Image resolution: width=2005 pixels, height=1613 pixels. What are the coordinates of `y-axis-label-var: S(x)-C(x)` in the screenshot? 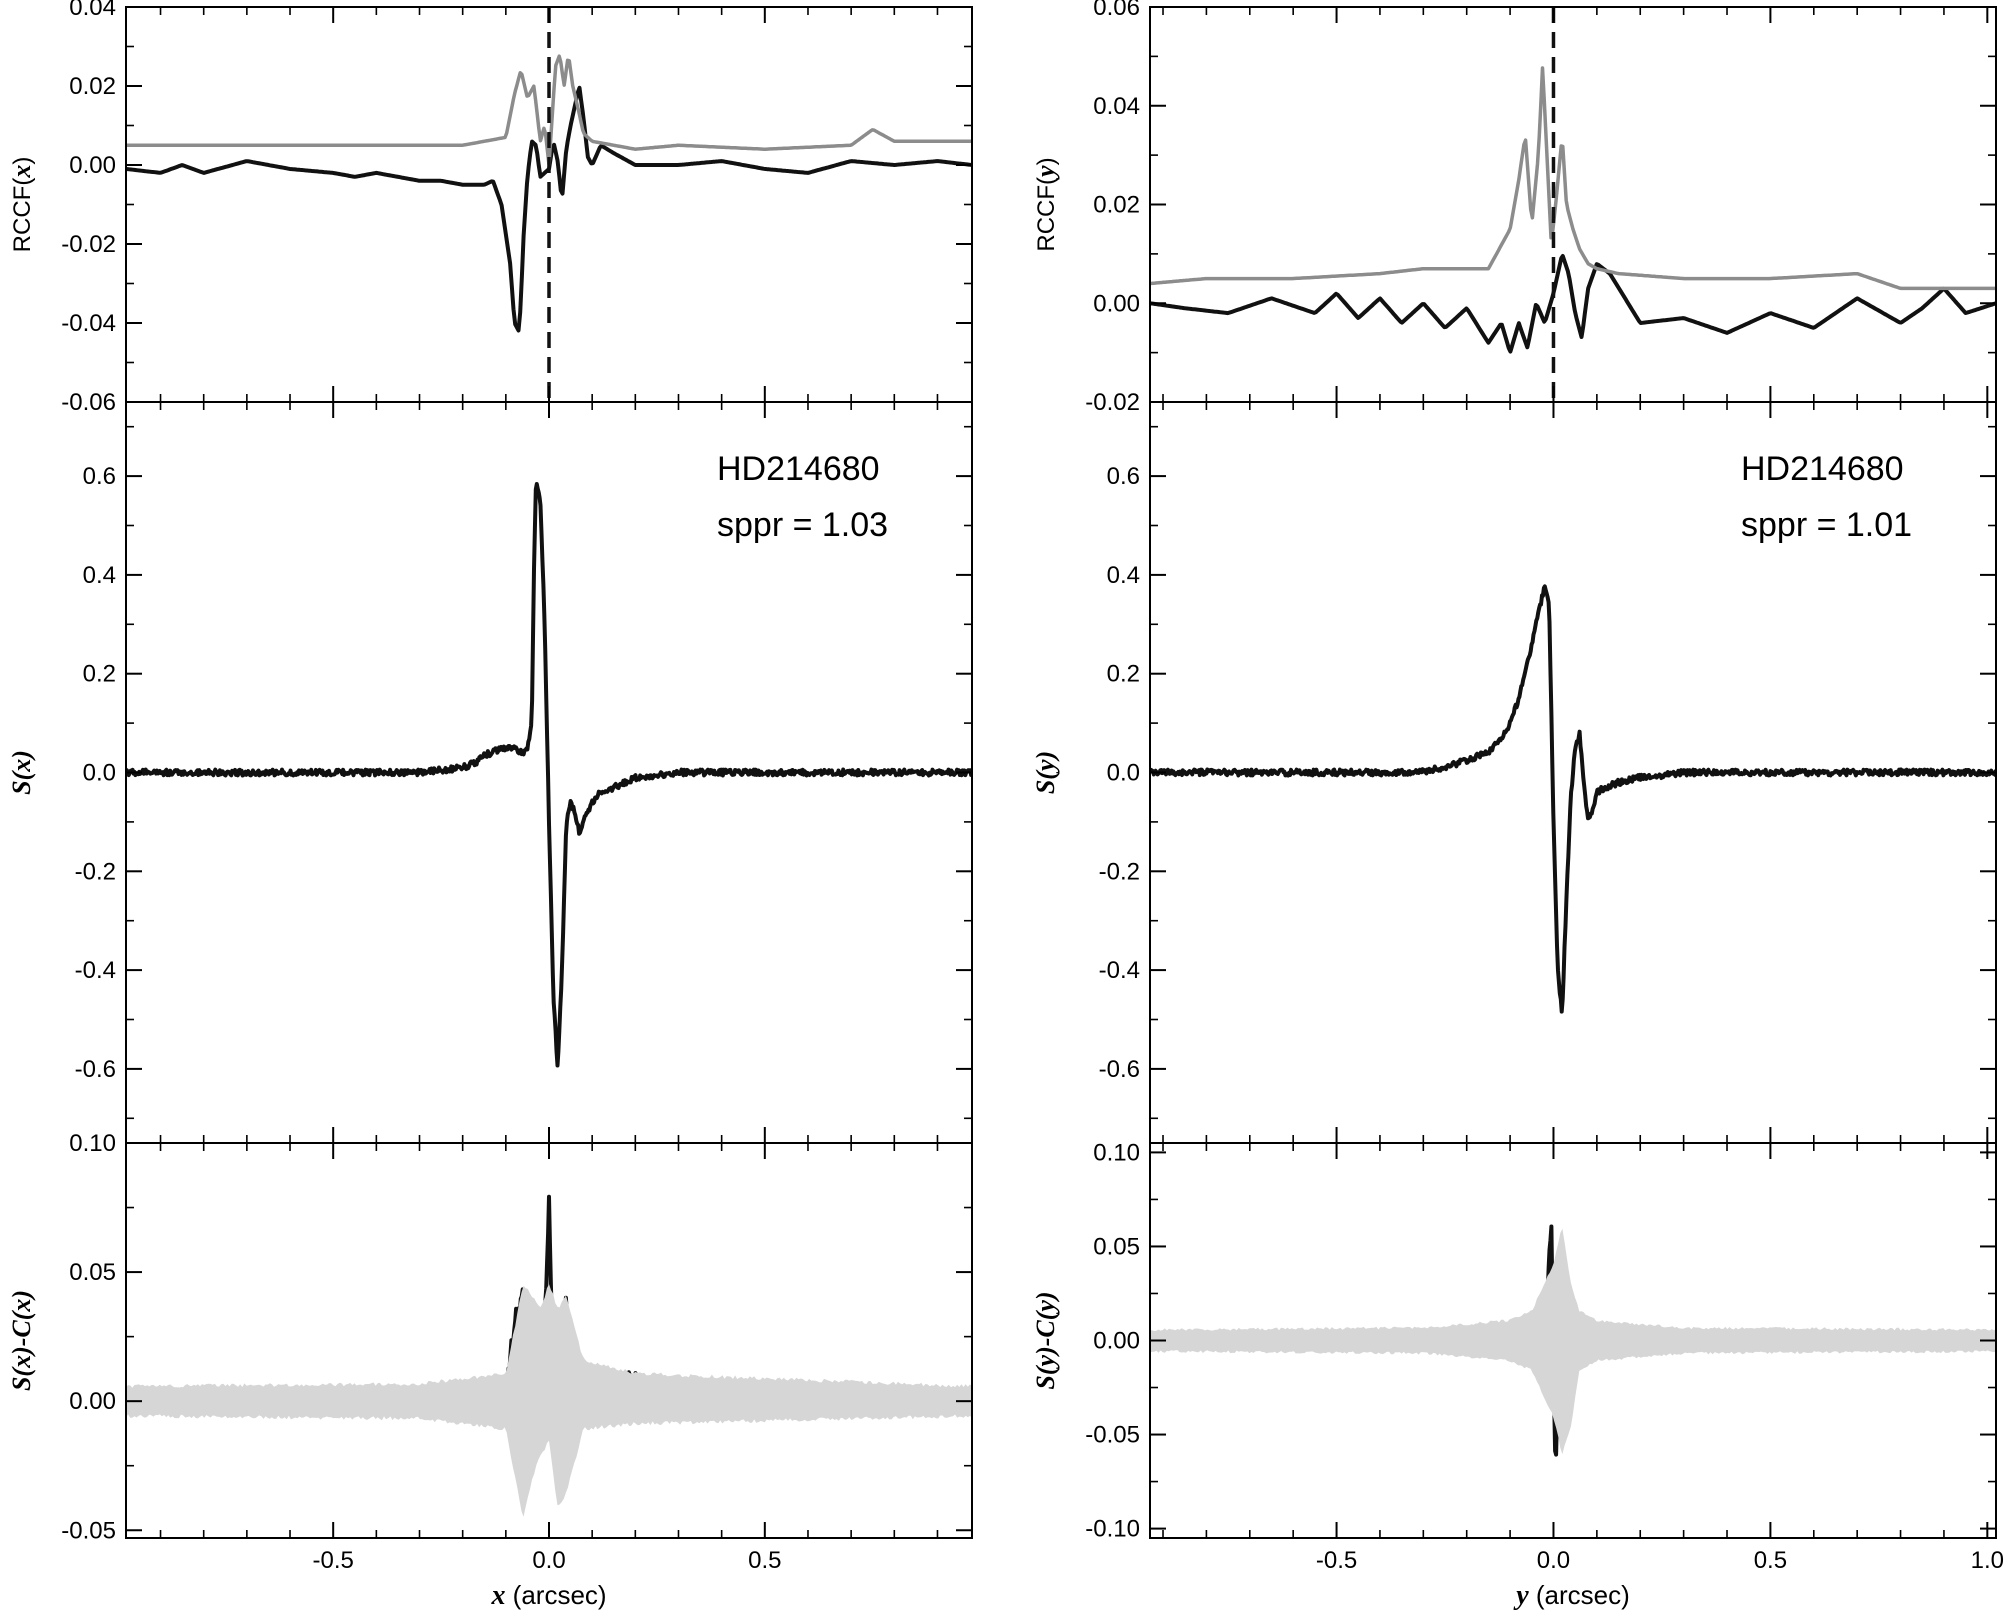 It's located at (21, 1340).